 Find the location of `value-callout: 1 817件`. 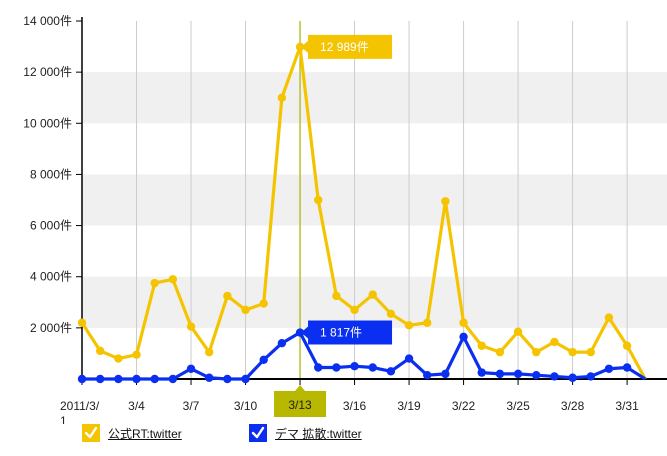

value-callout: 1 817件 is located at coordinates (347, 332).